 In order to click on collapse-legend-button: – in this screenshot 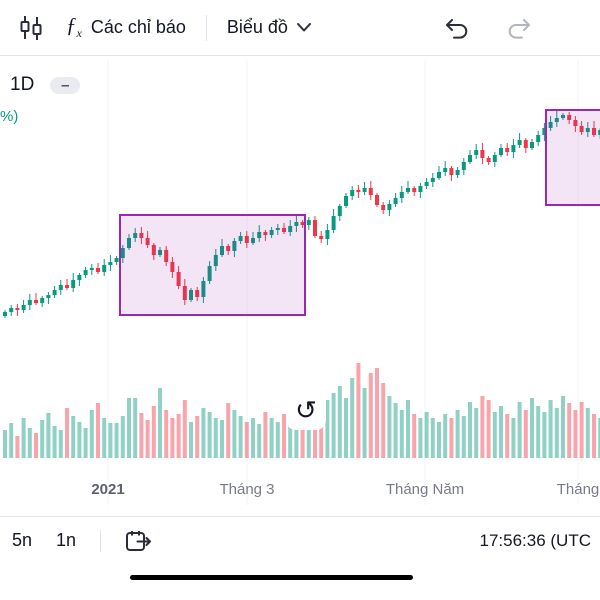, I will do `click(65, 85)`.